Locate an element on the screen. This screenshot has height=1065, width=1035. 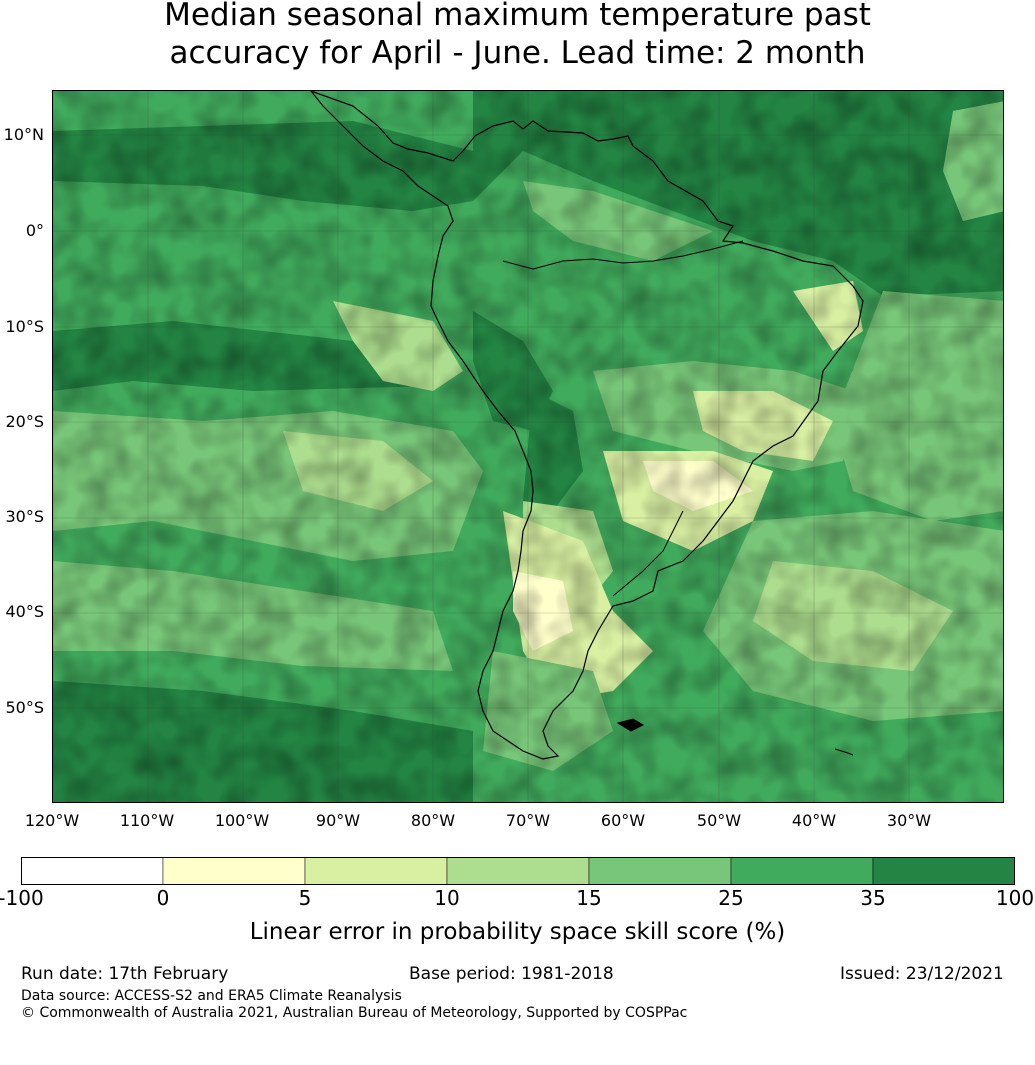
colorbar-tick-label: 100 is located at coordinates (1015, 898).